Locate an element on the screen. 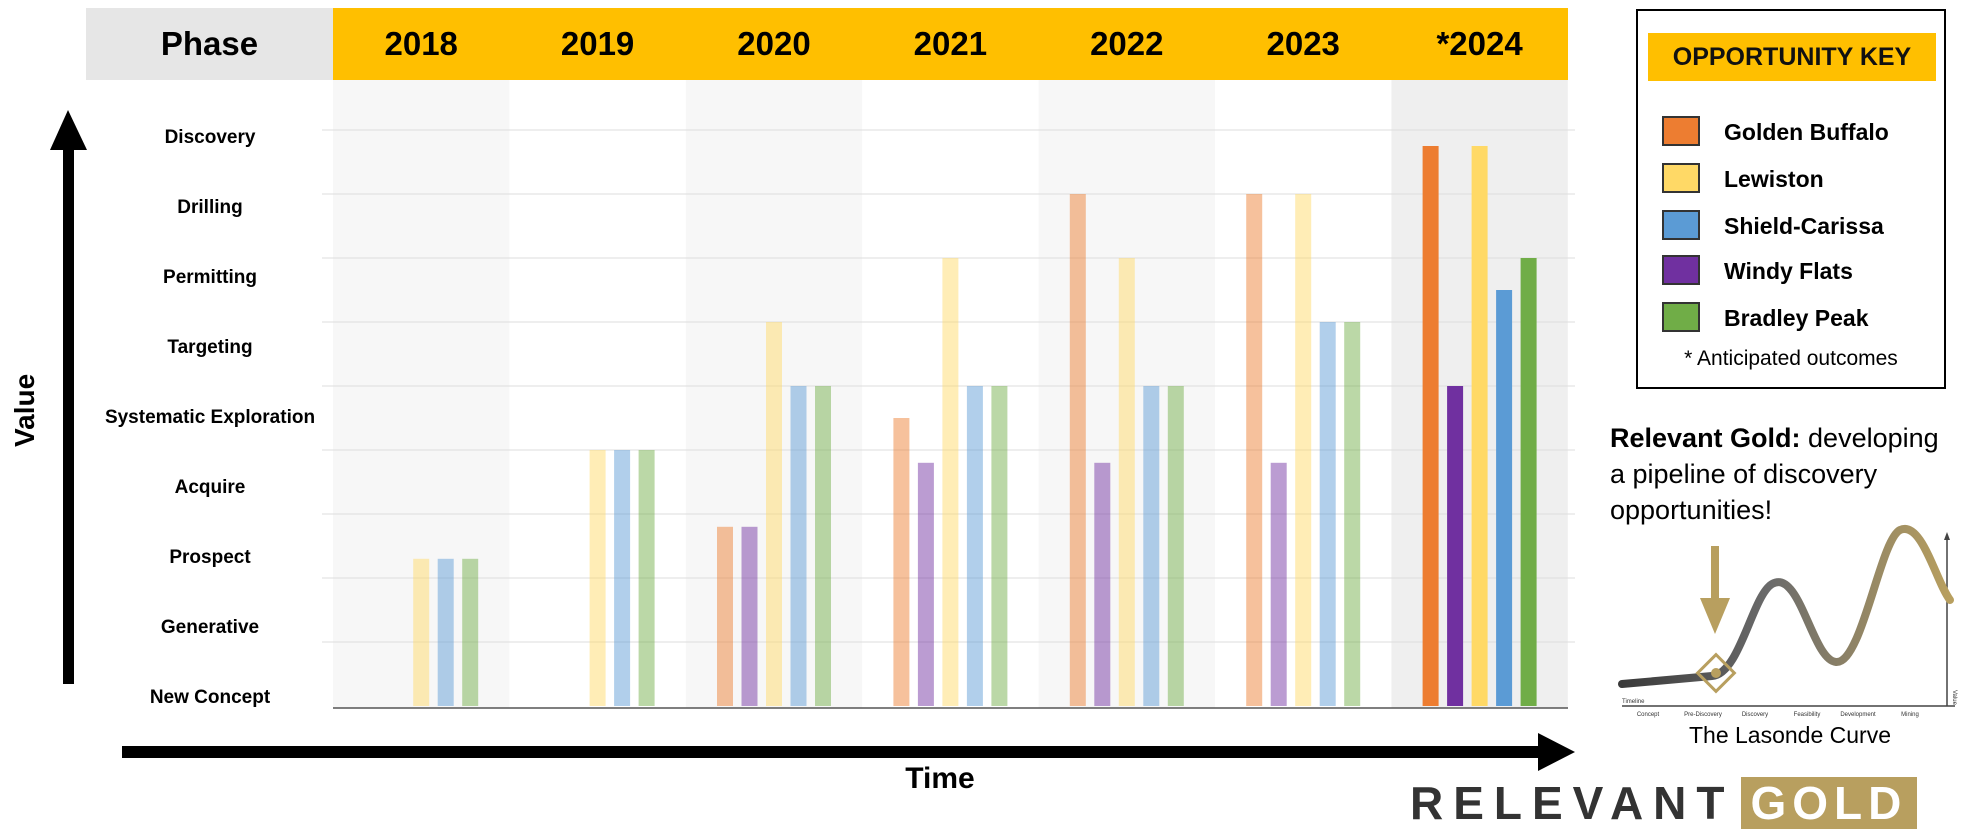  lasonde-stage-label: Mining is located at coordinates (1910, 715).